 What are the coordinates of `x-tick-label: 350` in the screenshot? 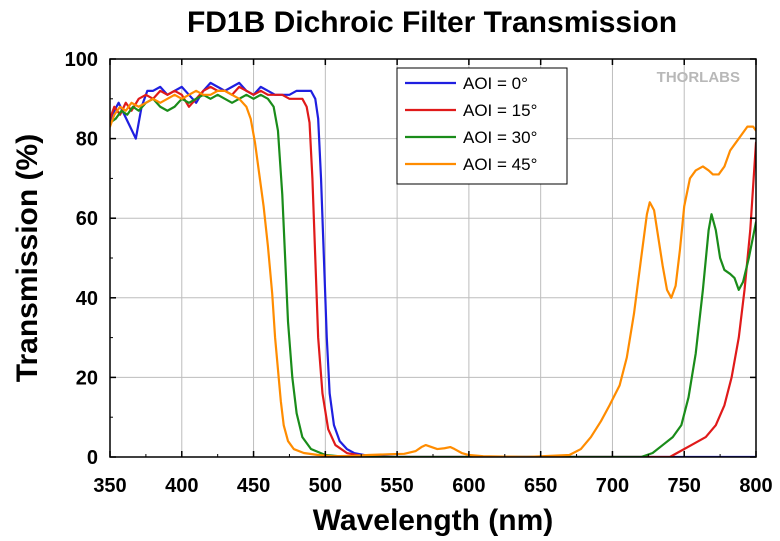 It's located at (109, 486).